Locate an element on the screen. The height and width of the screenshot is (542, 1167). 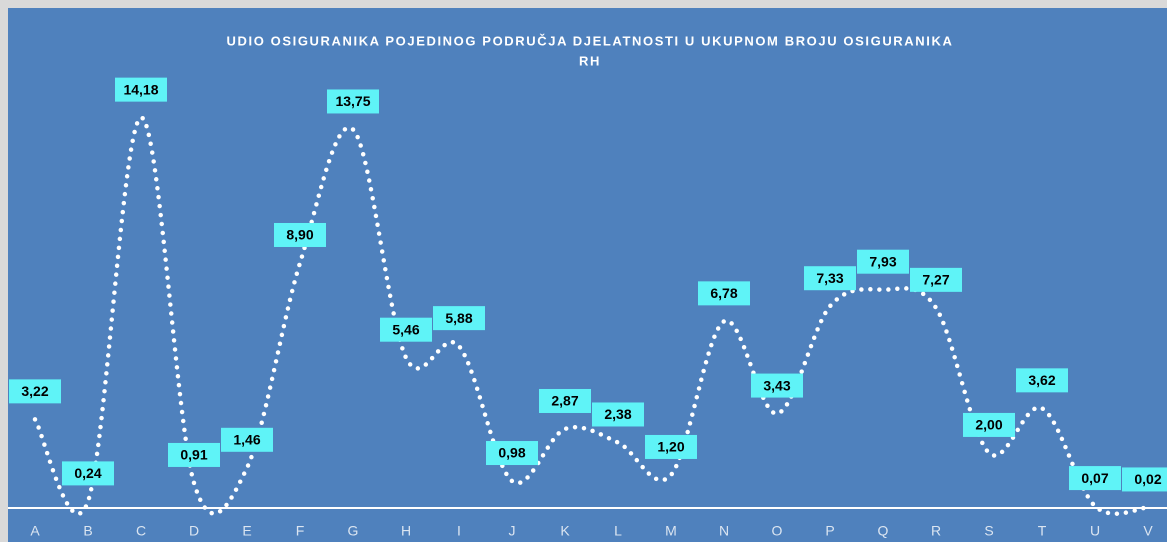
data-label: 5,88 is located at coordinates (458, 318).